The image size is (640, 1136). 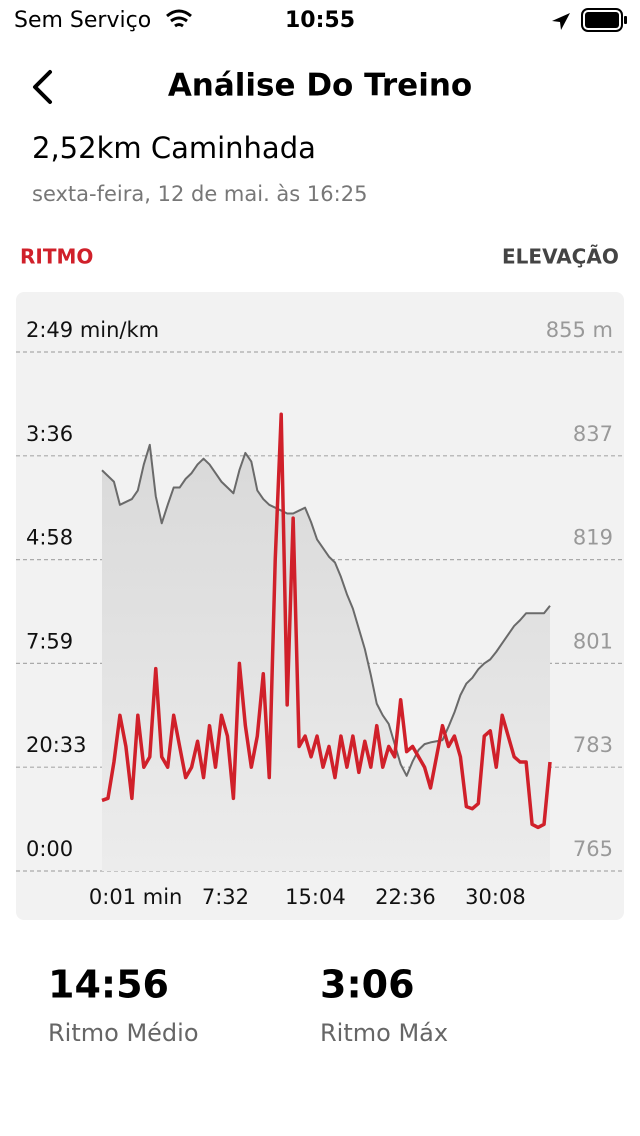 I want to click on workout-date: sexta-feira, 12 de mai. às 16:25, so click(x=199, y=194).